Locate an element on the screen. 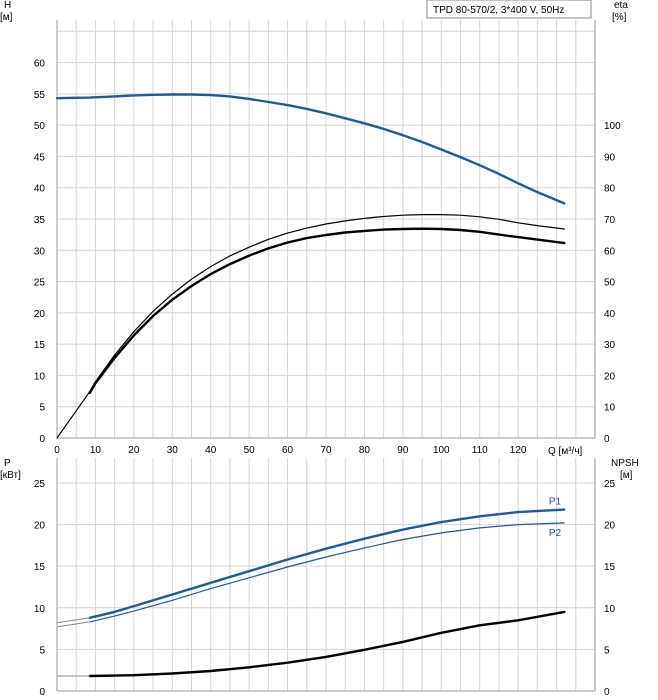 The height and width of the screenshot is (700, 658). x-tick-label: 20 is located at coordinates (134, 450).